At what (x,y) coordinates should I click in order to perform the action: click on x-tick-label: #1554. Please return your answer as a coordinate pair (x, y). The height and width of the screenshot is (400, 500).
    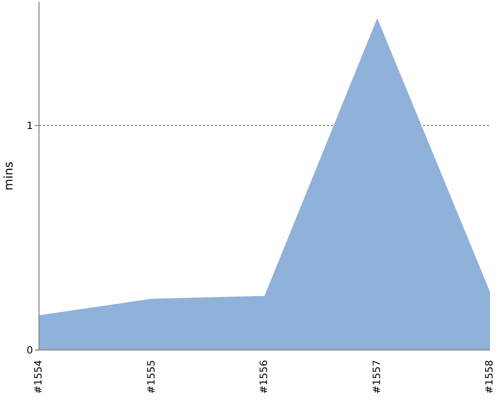
    Looking at the image, I should click on (39, 377).